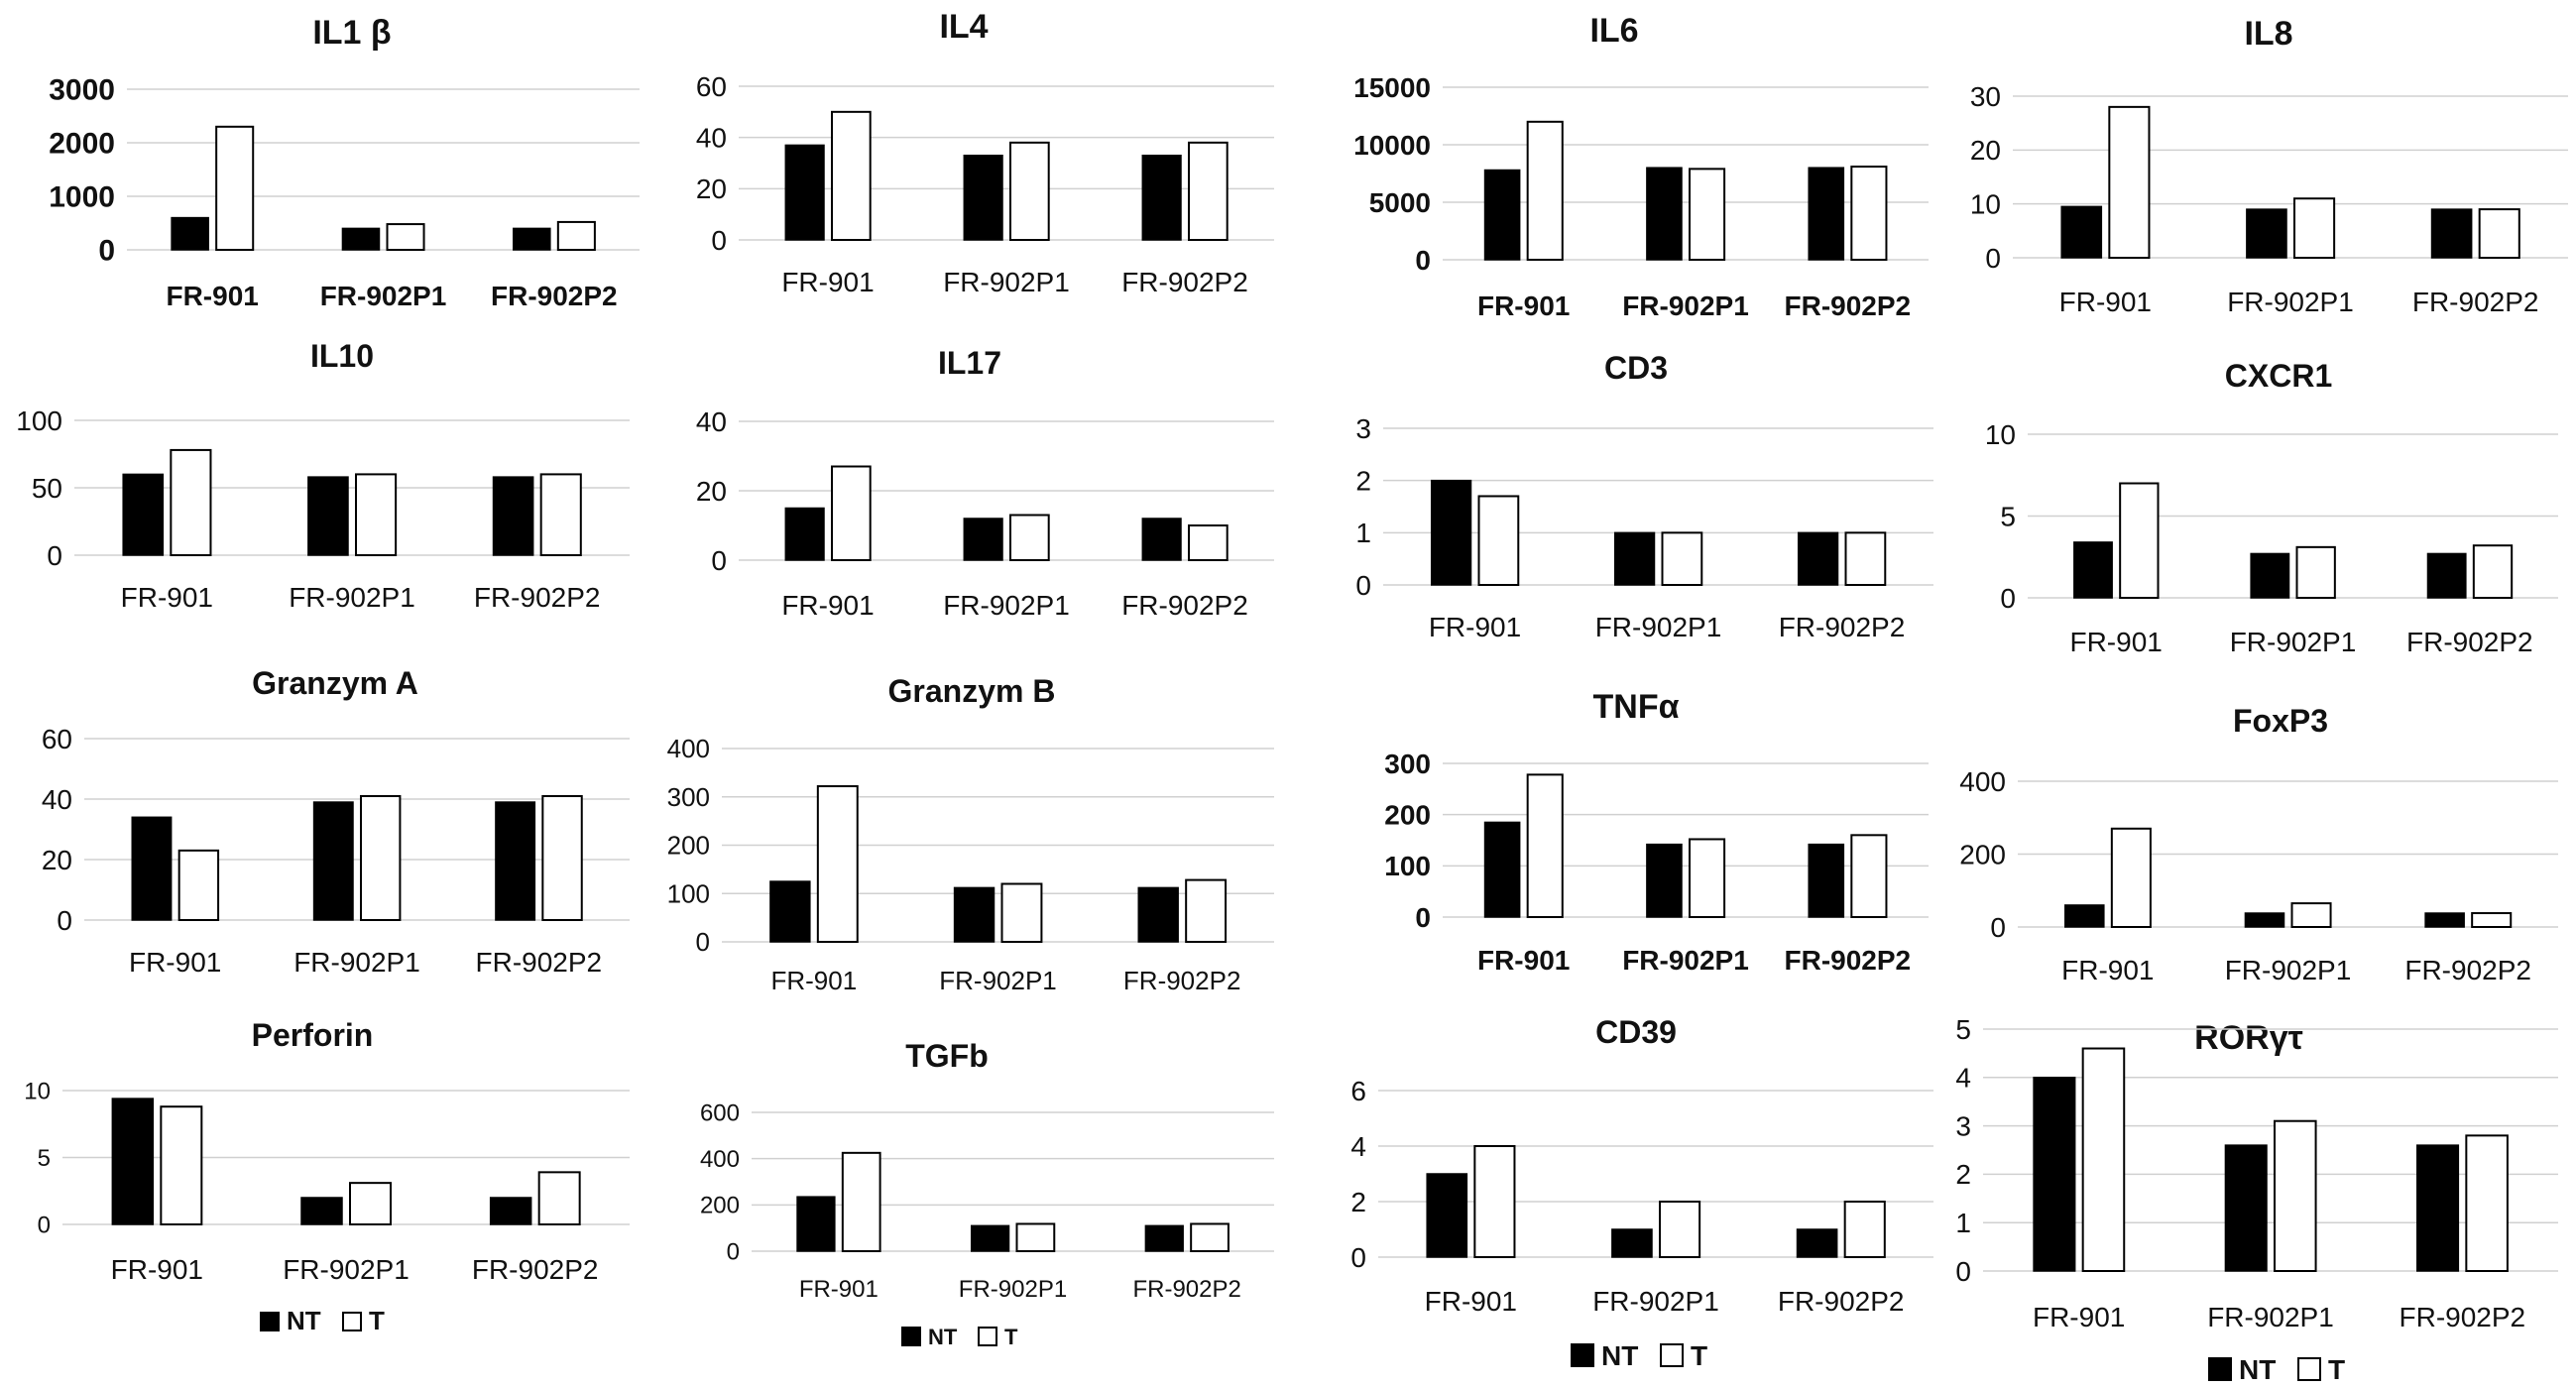 This screenshot has height=1388, width=2576. I want to click on chart-title: FoxP3, so click(2280, 721).